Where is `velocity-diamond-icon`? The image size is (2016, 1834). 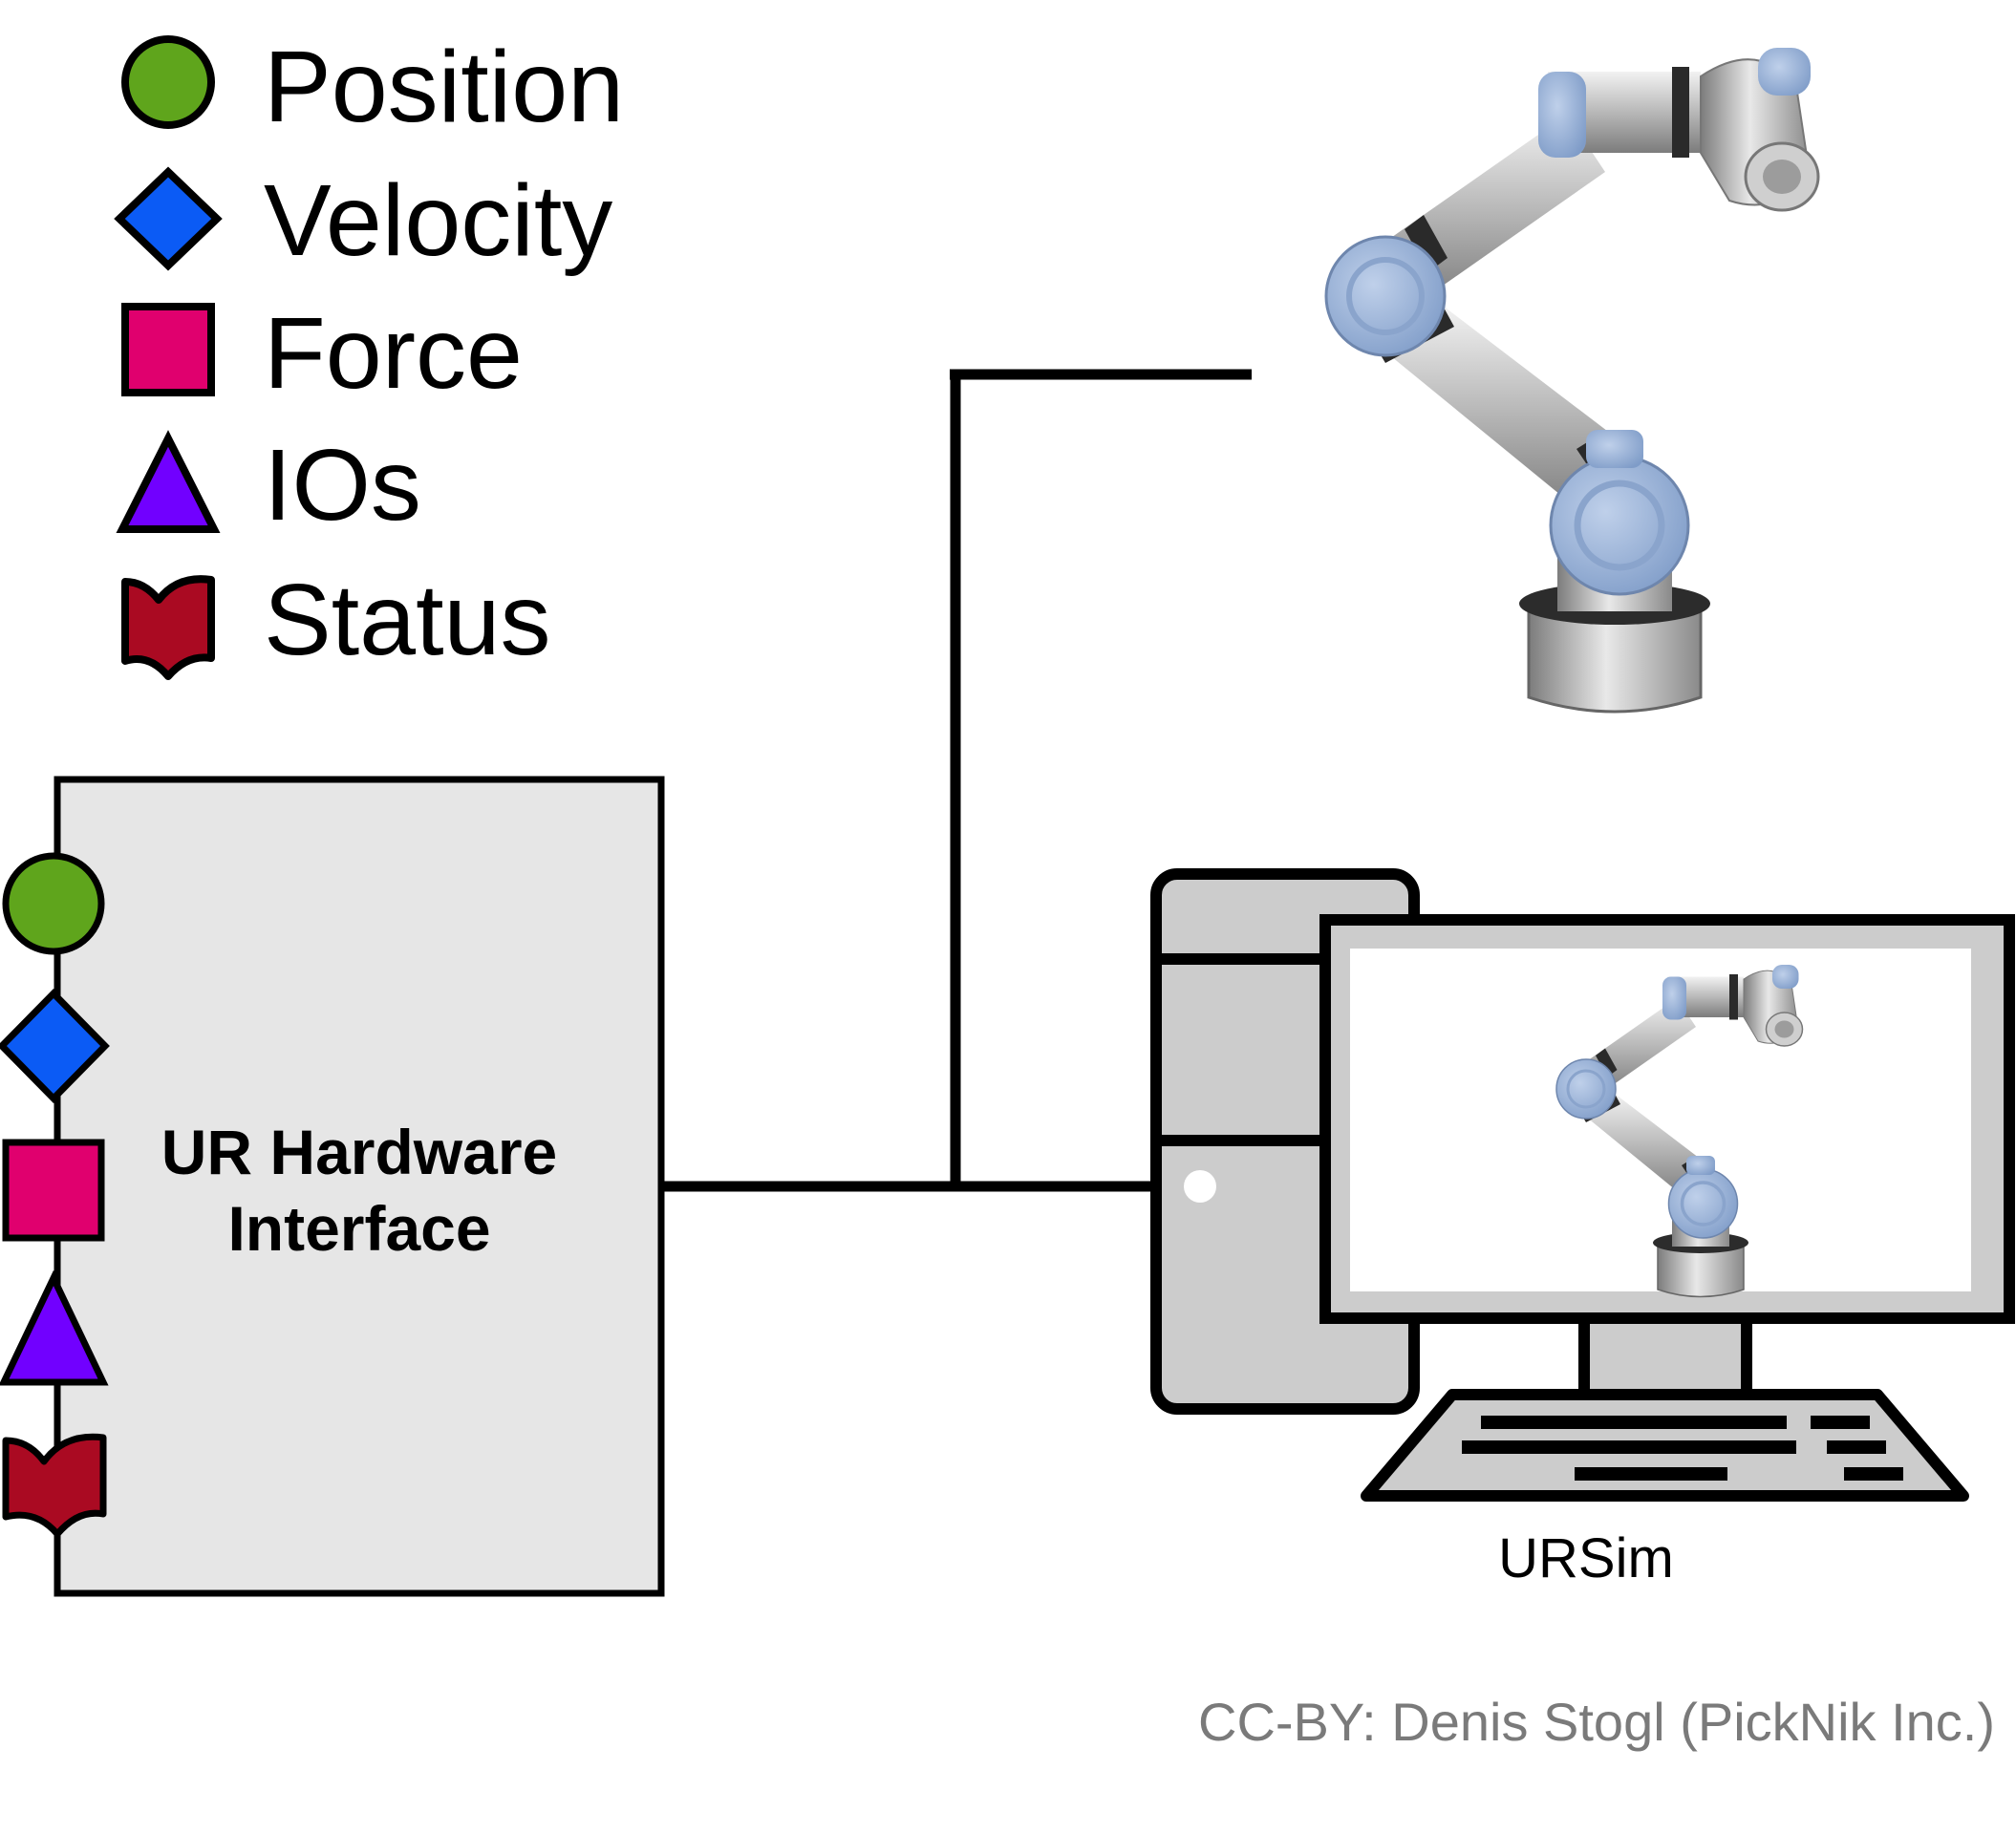 velocity-diamond-icon is located at coordinates (168, 219).